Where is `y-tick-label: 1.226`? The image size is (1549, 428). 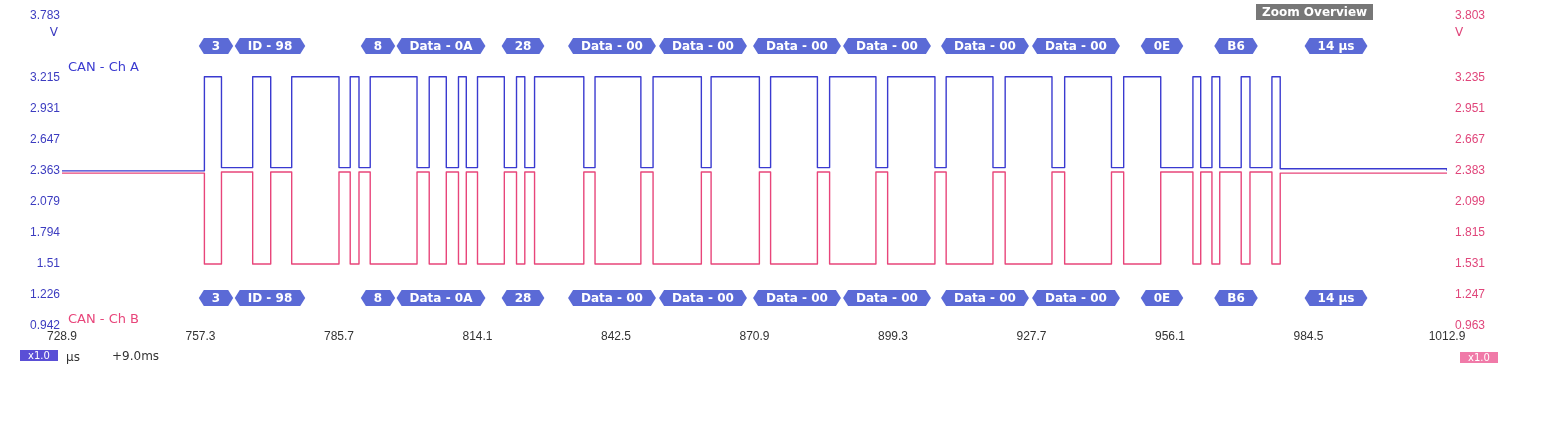 y-tick-label: 1.226 is located at coordinates (45, 294).